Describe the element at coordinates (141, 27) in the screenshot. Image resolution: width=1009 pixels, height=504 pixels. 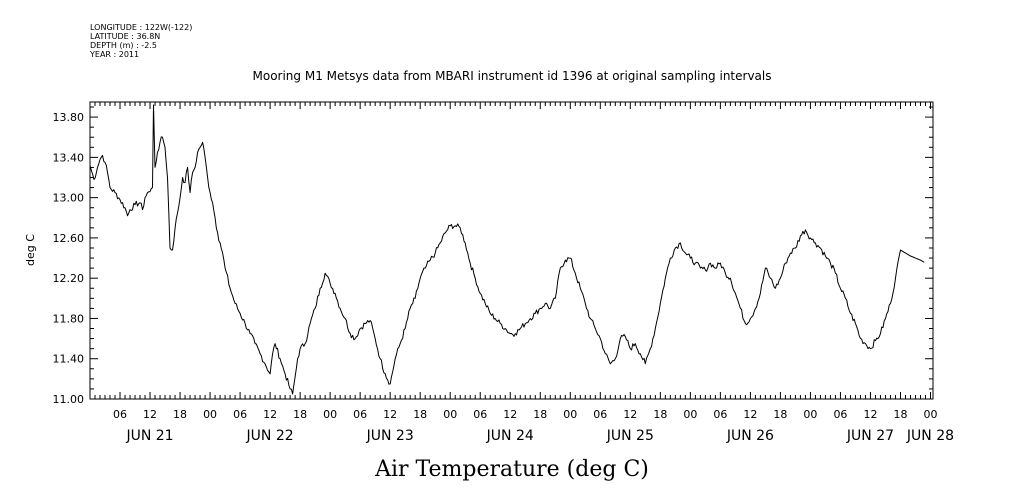
I see `meta-longitude: LONGITUDE : 122W(-122)` at that location.